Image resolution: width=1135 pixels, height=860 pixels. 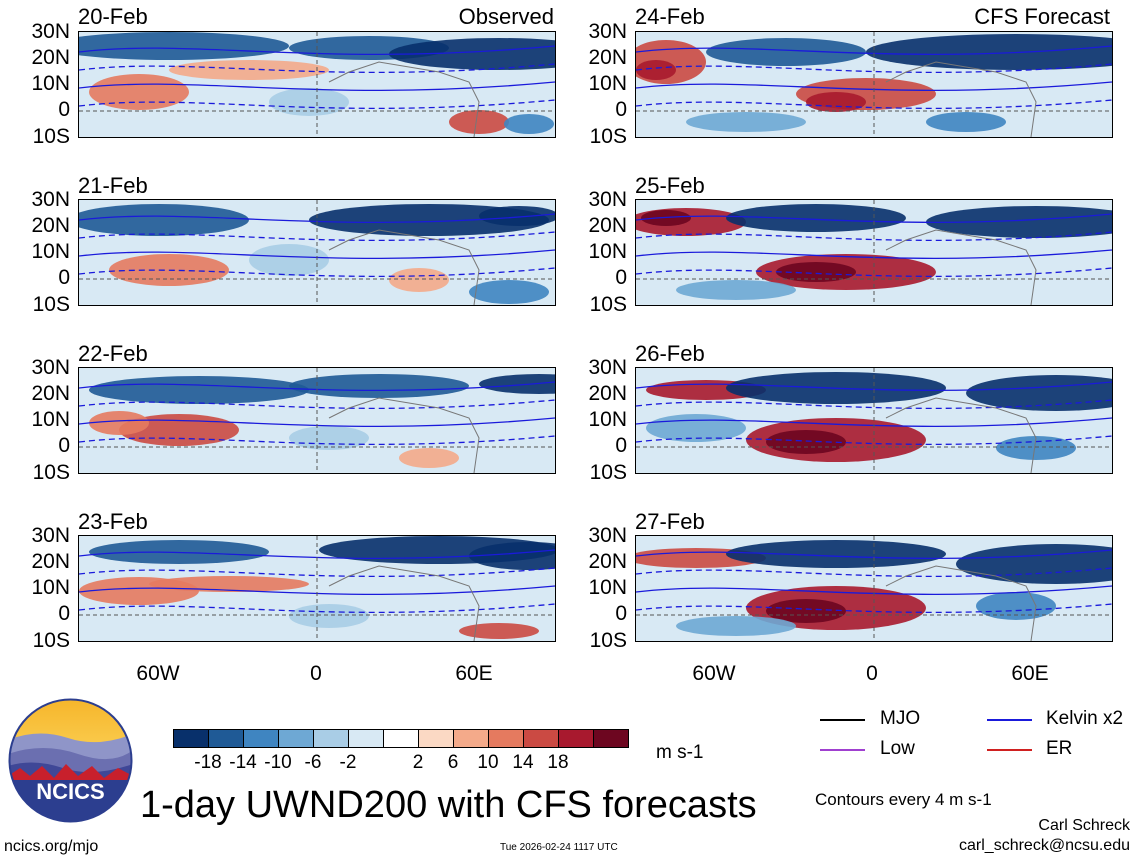 I want to click on ncics-logo: NCICS, so click(x=70, y=760).